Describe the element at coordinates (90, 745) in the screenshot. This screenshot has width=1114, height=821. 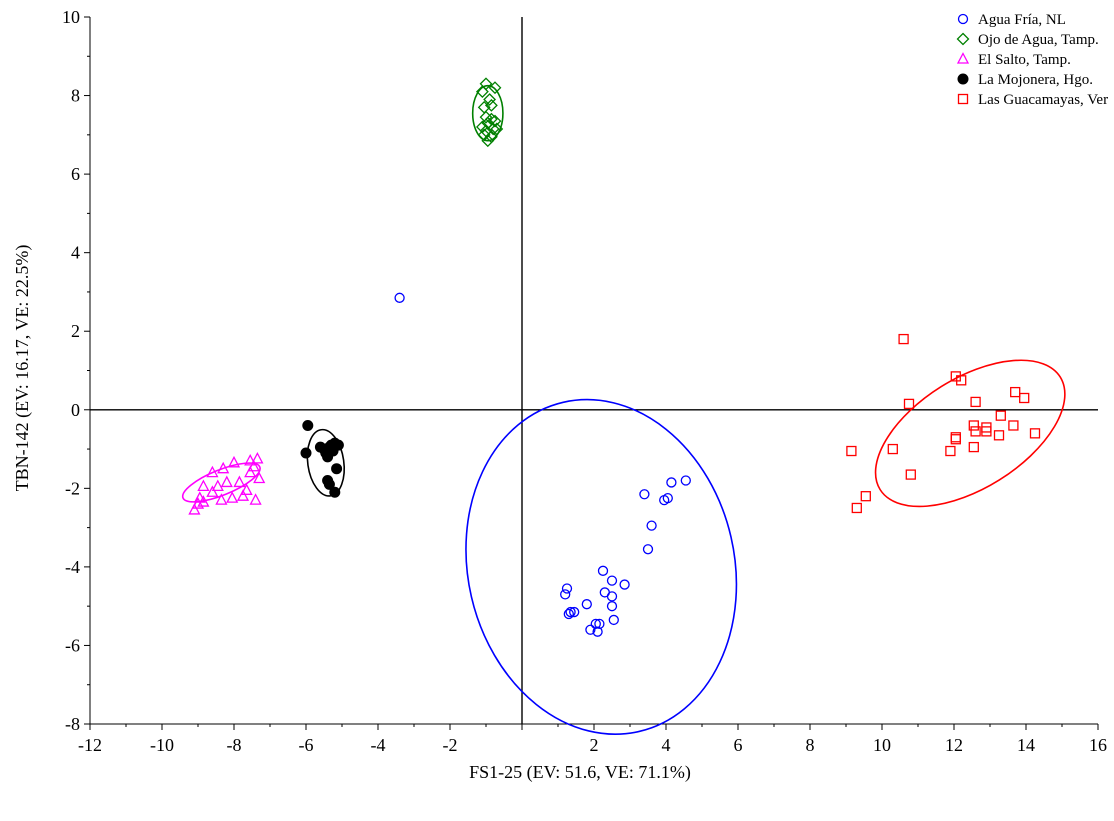
I see `x-tick-label: -12` at that location.